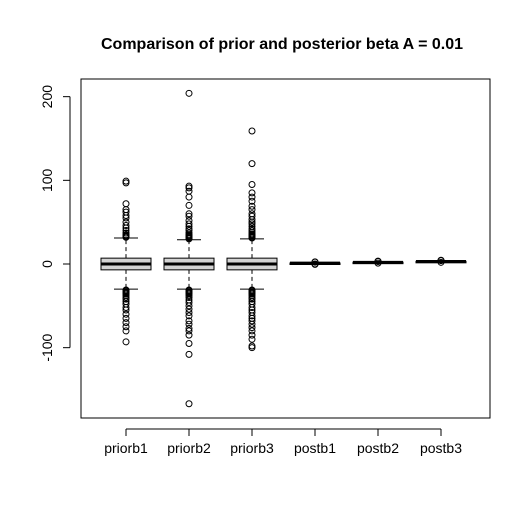 The height and width of the screenshot is (516, 530). What do you see at coordinates (283, 442) in the screenshot?
I see `x-axis: priorb1 priorb2 priorb3 postb1 postb2 postb3` at bounding box center [283, 442].